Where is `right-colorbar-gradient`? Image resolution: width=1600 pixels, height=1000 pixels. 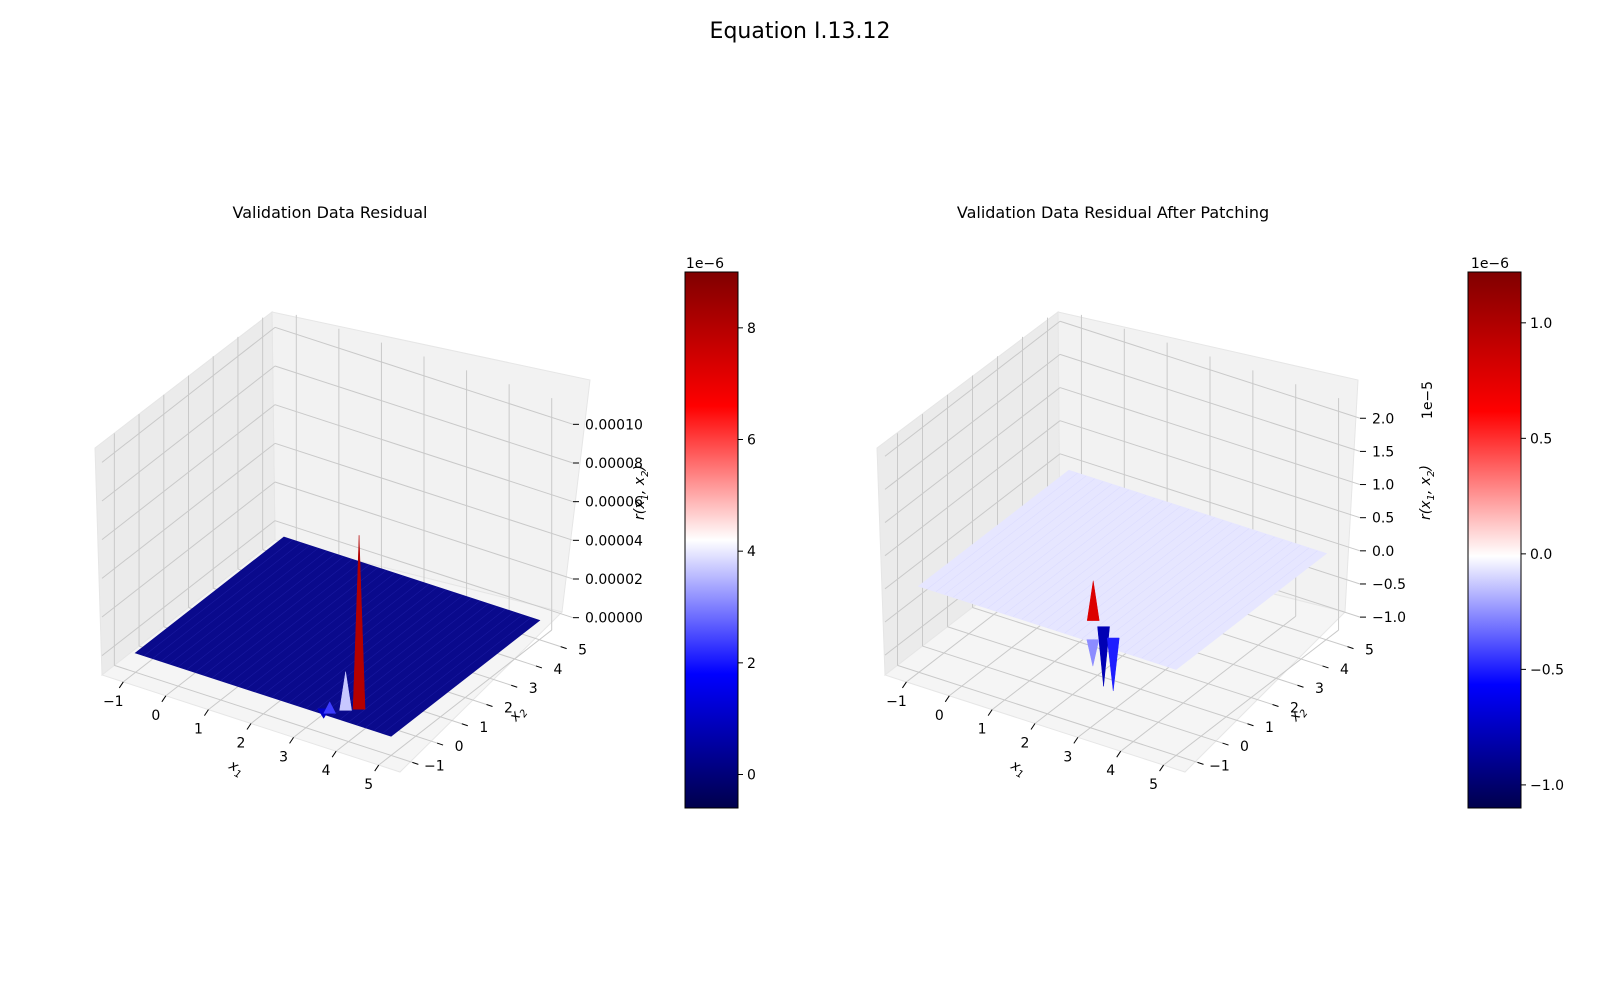
right-colorbar-gradient is located at coordinates (1494, 540).